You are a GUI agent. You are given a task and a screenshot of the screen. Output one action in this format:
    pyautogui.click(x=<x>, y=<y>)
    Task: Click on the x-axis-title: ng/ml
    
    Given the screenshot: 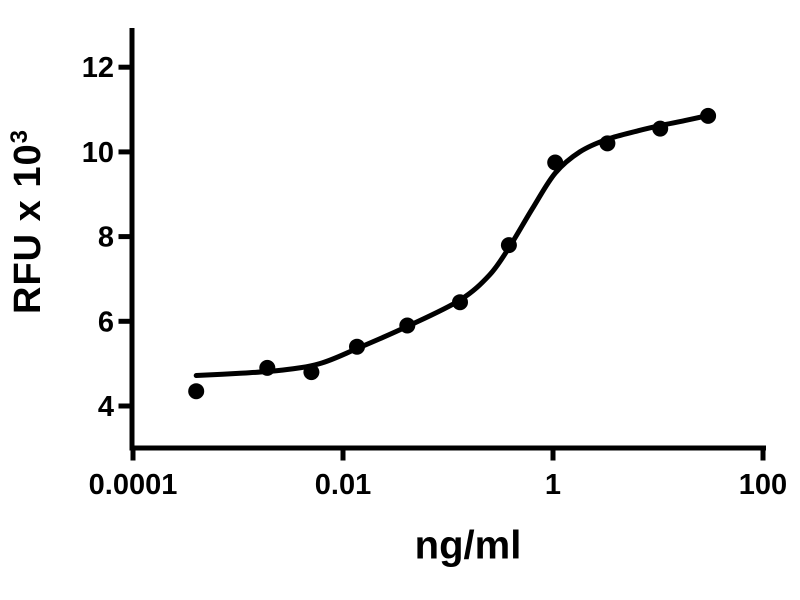 What is the action you would take?
    pyautogui.click(x=468, y=545)
    